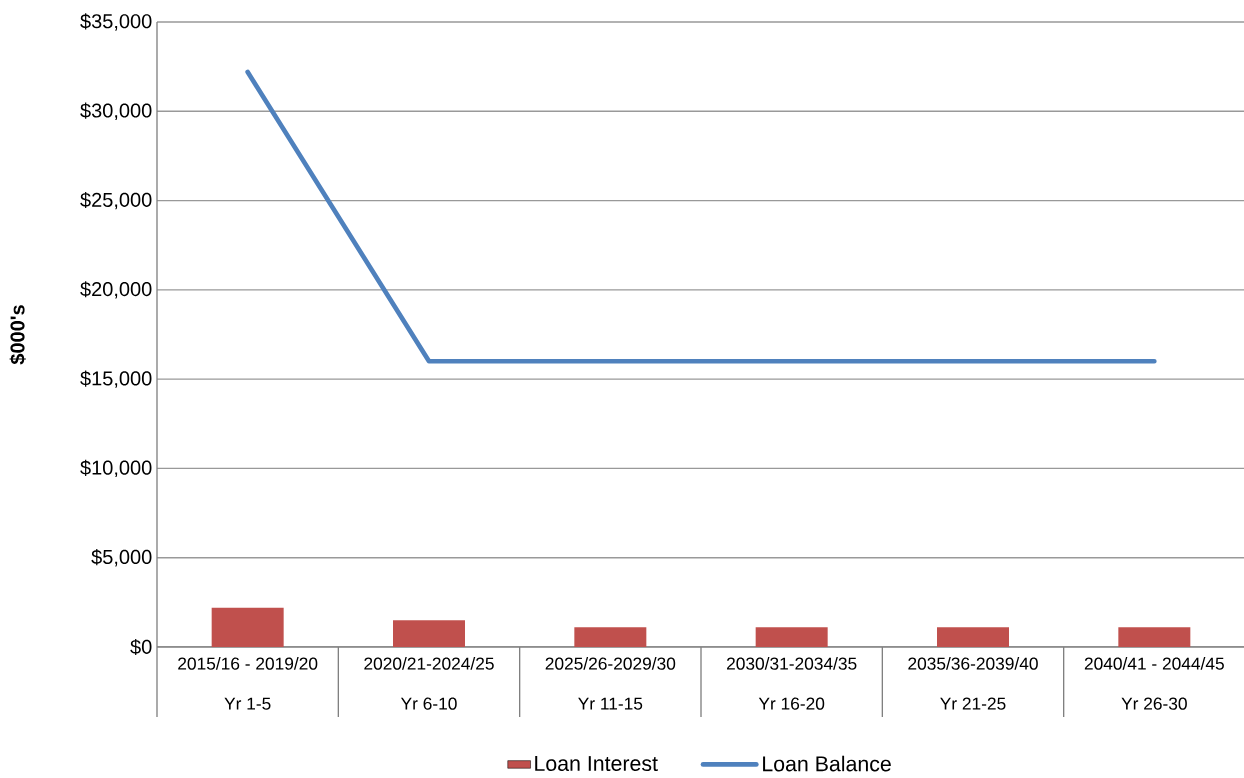  I want to click on y-tick-label: $5,000, so click(121, 558).